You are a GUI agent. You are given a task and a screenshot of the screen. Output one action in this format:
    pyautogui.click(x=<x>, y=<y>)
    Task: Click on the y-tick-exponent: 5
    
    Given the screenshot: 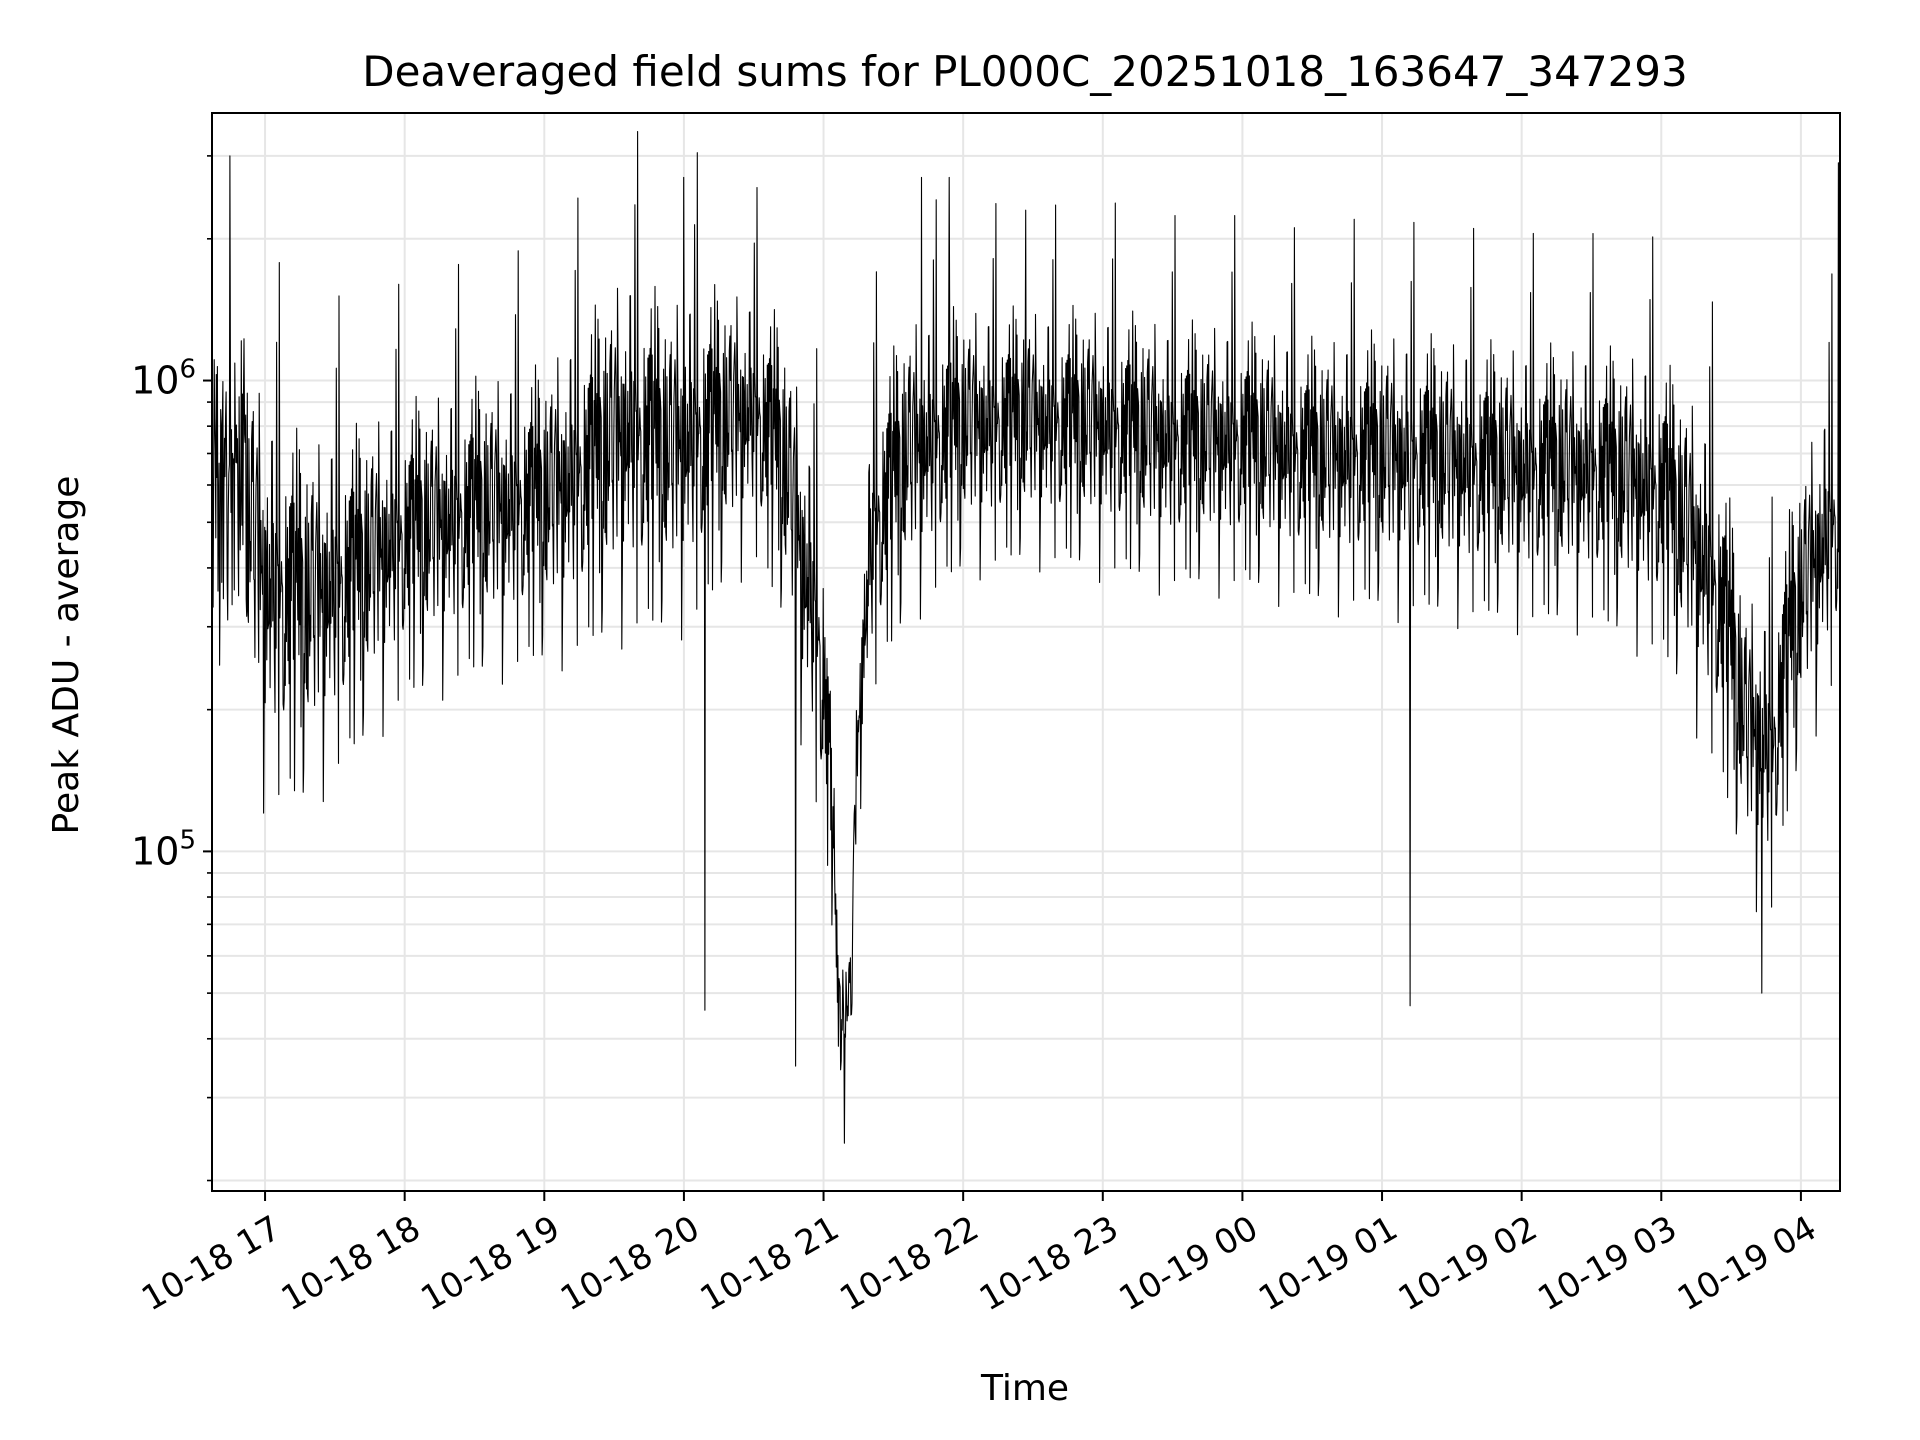 What is the action you would take?
    pyautogui.click(x=187, y=840)
    